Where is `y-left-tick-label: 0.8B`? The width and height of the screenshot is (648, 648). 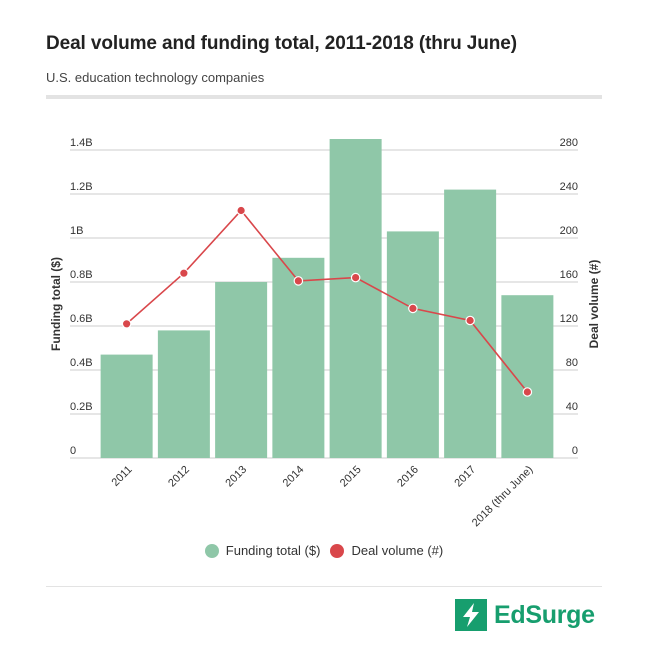 y-left-tick-label: 0.8B is located at coordinates (81, 275).